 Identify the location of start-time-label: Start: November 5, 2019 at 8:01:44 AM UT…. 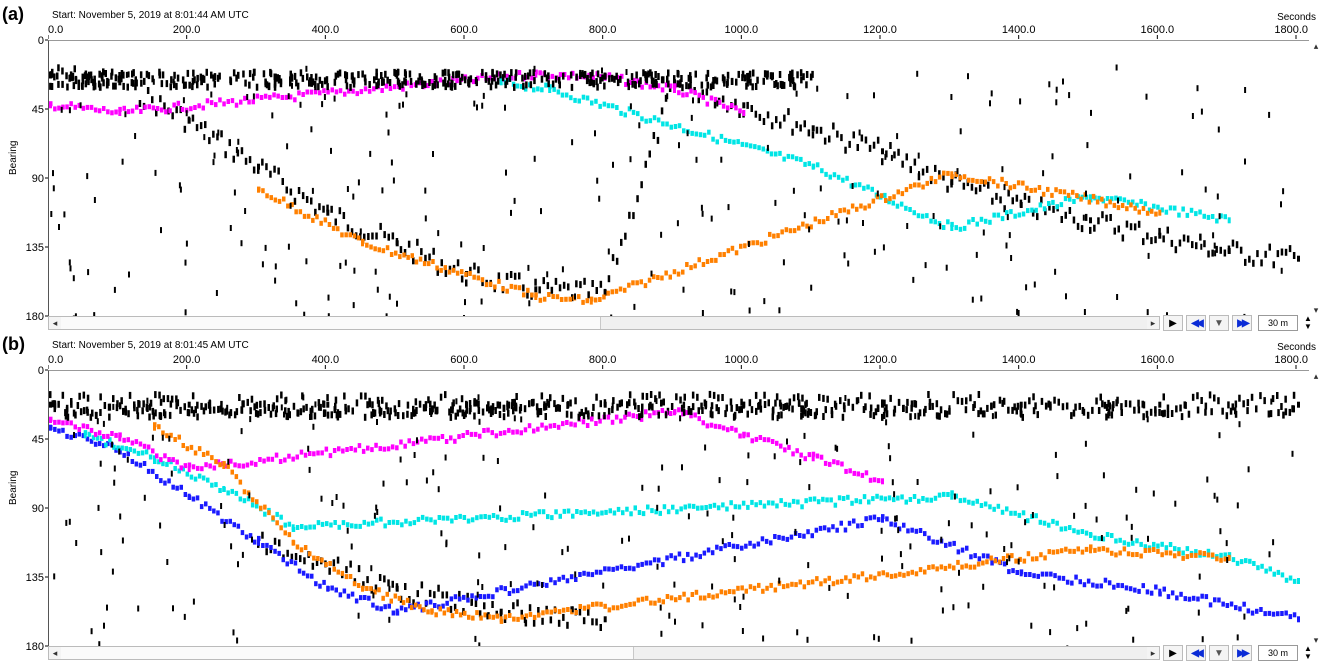
(150, 15).